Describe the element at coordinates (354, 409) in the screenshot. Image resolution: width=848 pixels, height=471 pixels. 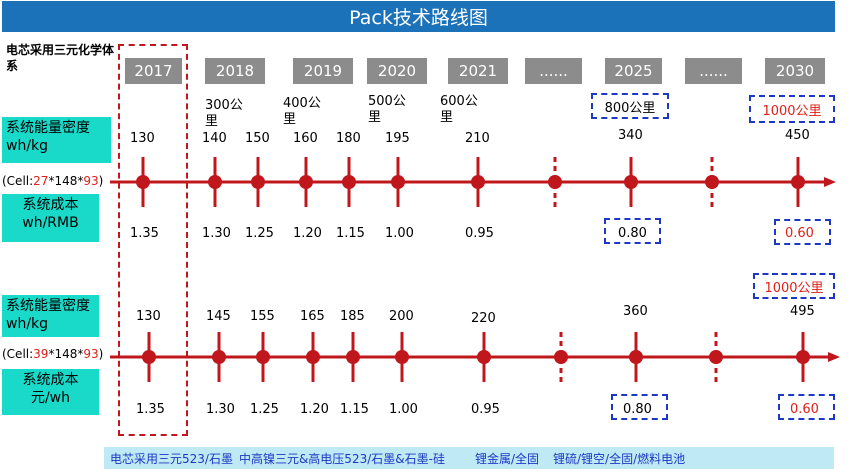
I see `row2-cost-value: 1.15` at that location.